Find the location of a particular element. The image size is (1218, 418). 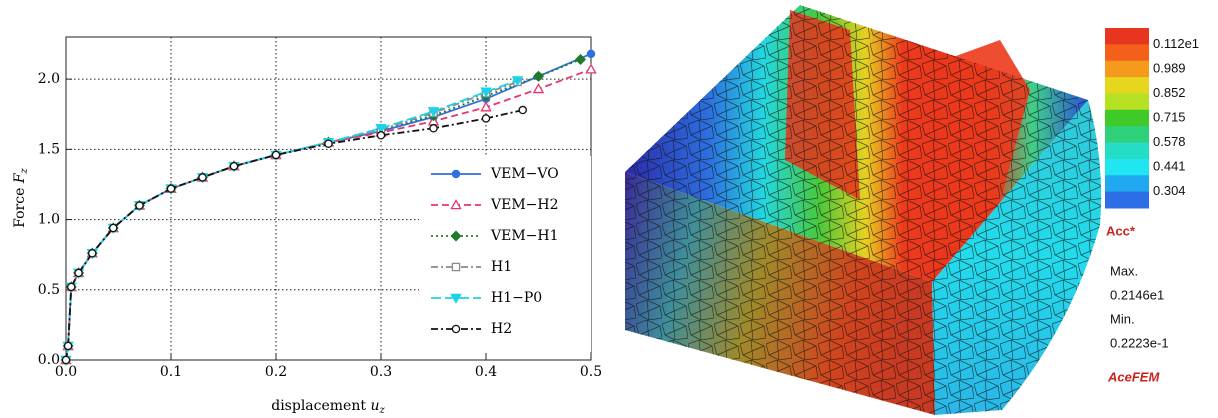

colorbar: 0.112e1 0.989 0.852 0.715 0.578 0.441 0.304 is located at coordinates (1152, 118).